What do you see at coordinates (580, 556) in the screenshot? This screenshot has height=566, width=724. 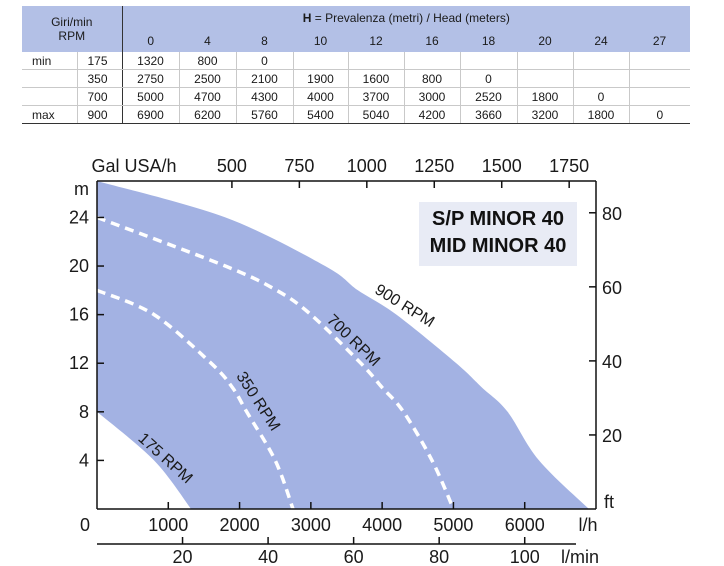 I see `lmin-axis-label: l/min` at bounding box center [580, 556].